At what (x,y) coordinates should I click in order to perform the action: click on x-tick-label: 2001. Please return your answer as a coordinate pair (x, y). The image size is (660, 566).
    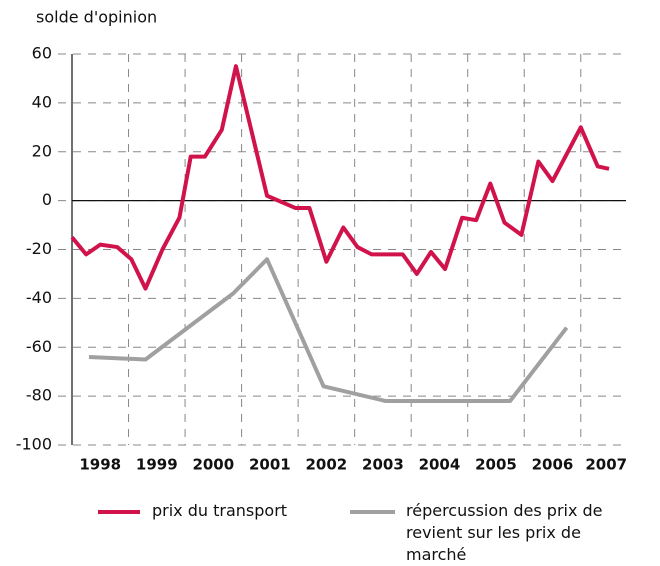
    Looking at the image, I should click on (270, 465).